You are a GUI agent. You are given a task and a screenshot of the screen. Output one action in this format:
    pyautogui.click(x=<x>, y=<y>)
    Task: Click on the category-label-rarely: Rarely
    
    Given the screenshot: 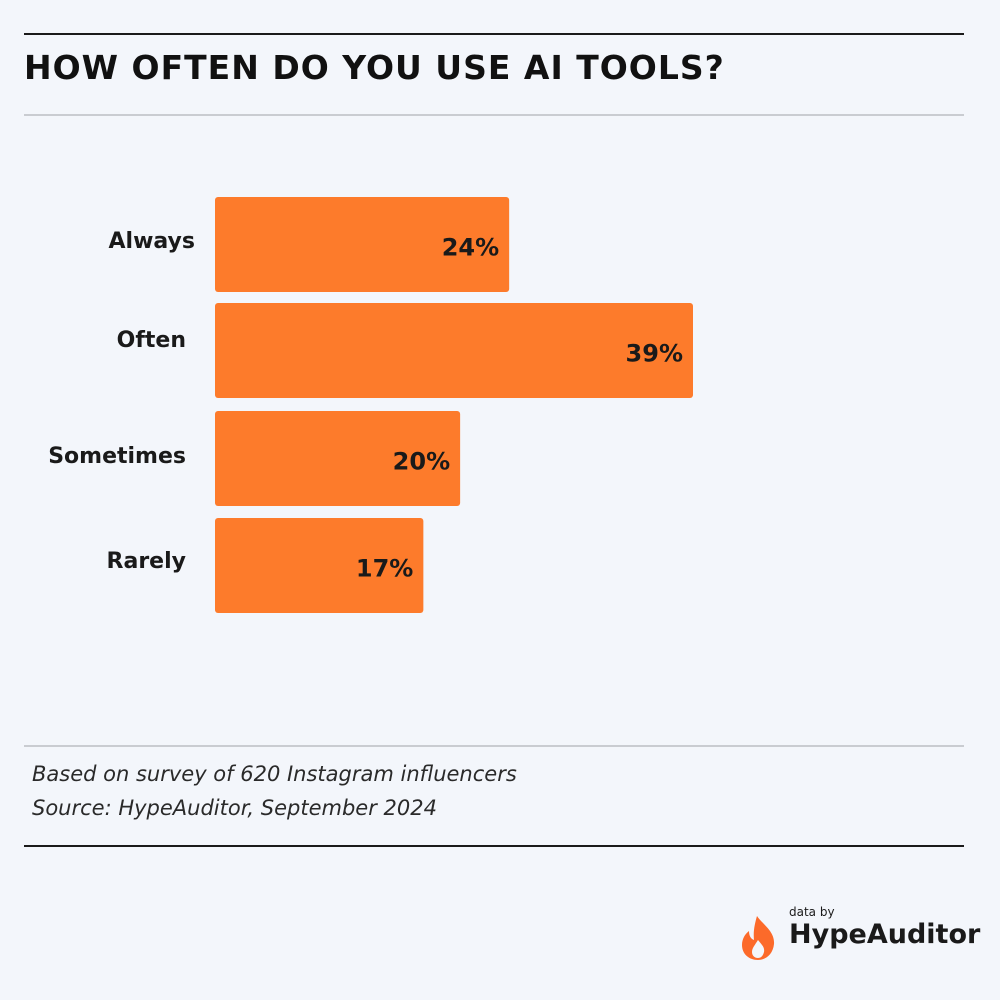 What is the action you would take?
    pyautogui.click(x=146, y=561)
    